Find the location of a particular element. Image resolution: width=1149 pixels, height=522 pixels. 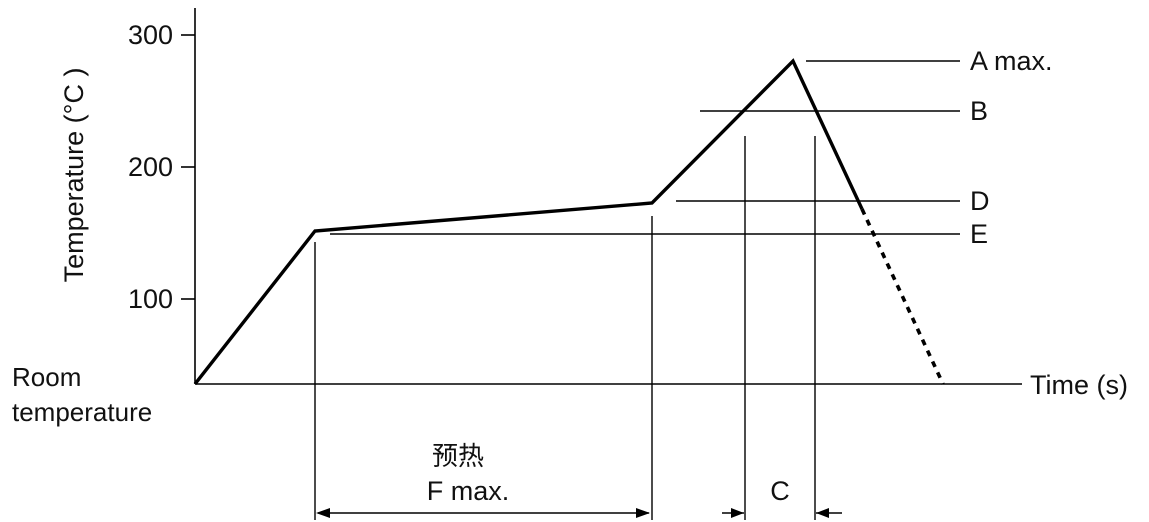

c-span-arrow-left is located at coordinates (737, 513).